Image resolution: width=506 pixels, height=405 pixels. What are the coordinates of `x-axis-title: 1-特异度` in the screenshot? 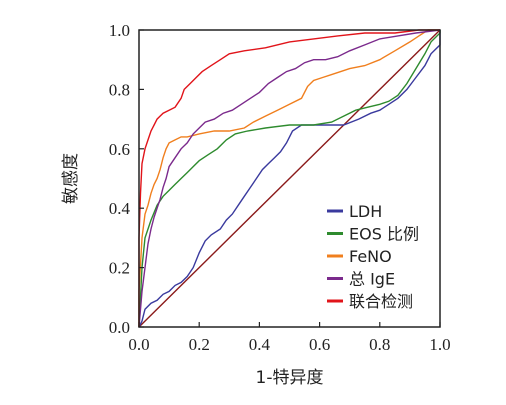 It's located at (290, 378).